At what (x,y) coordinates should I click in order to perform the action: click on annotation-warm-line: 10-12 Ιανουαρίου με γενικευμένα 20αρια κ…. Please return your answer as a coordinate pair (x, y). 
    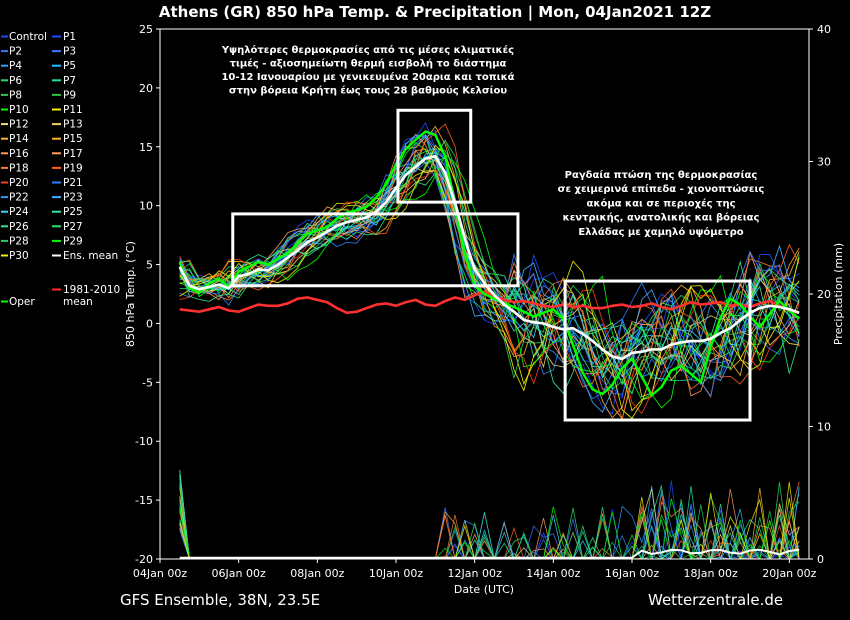
    Looking at the image, I should click on (367, 77).